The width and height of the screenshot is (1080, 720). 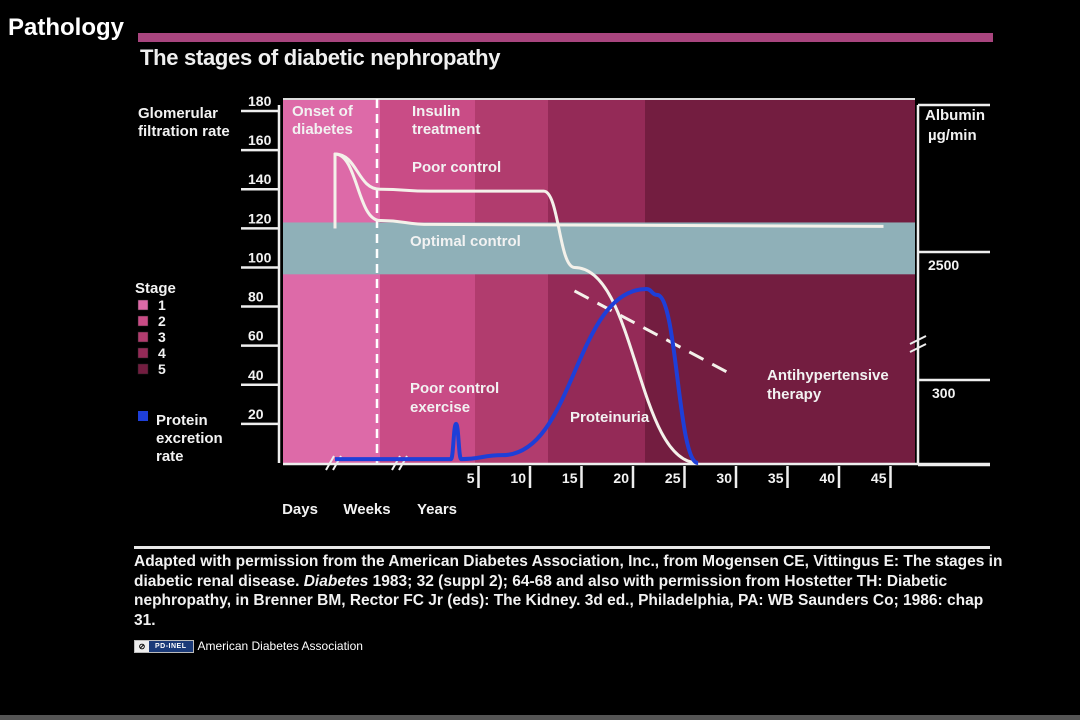 I want to click on protein-legend-label: Protein, so click(x=182, y=420).